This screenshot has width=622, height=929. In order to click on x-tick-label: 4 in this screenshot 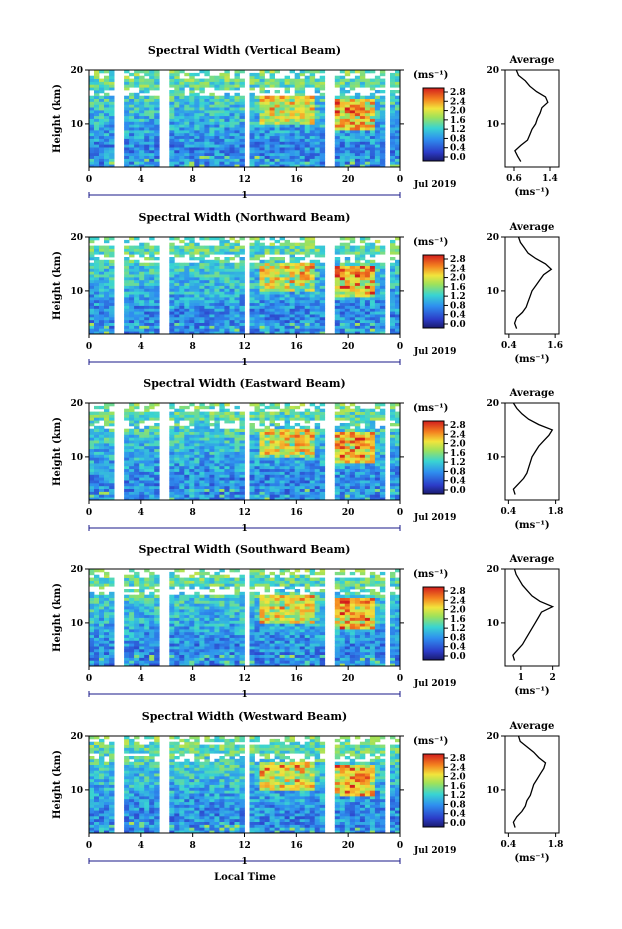, I will do `click(141, 347)`.